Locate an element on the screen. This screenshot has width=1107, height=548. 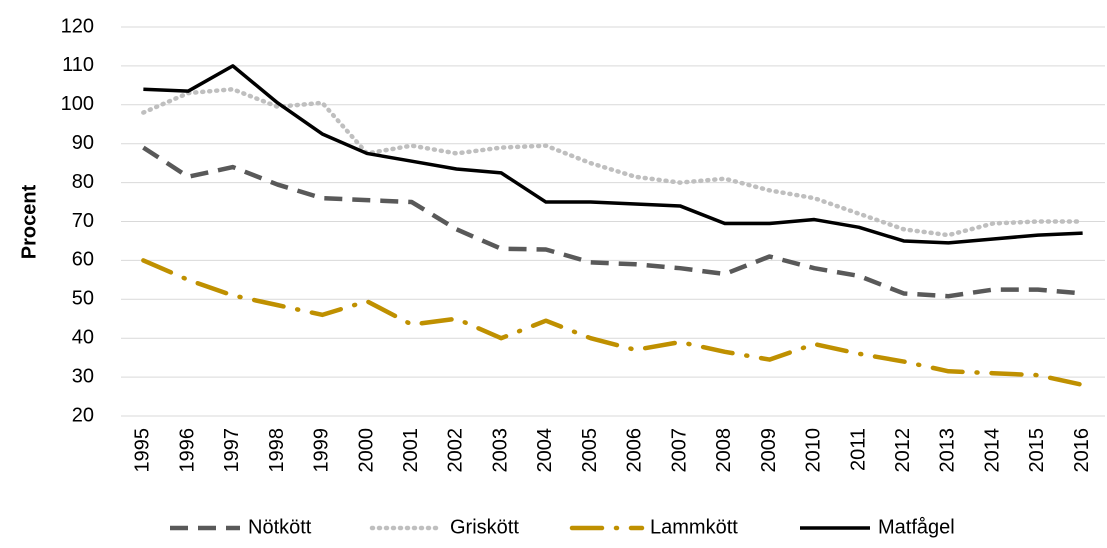
x-tick-label: 2013 is located at coordinates (948, 450).